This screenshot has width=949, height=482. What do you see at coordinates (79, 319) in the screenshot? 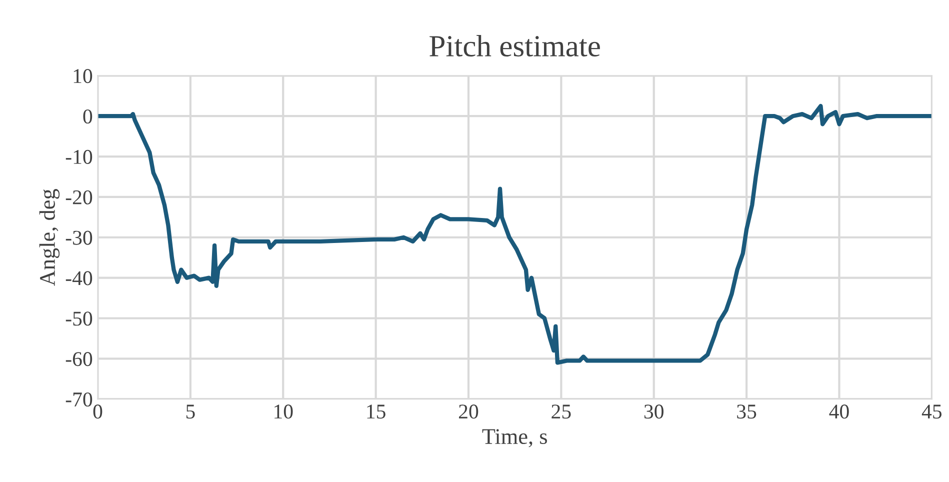
I see `y-tick-label: -50` at bounding box center [79, 319].